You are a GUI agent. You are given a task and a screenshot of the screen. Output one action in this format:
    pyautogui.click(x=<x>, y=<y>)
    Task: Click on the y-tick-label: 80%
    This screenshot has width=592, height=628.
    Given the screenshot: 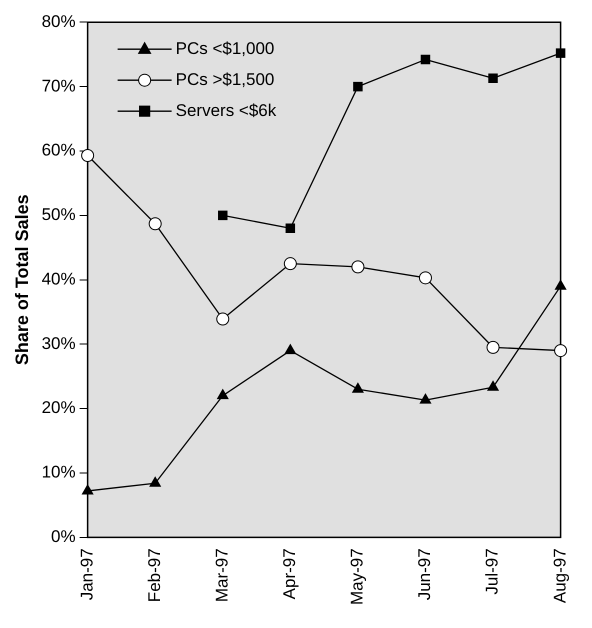 What is the action you would take?
    pyautogui.click(x=59, y=21)
    